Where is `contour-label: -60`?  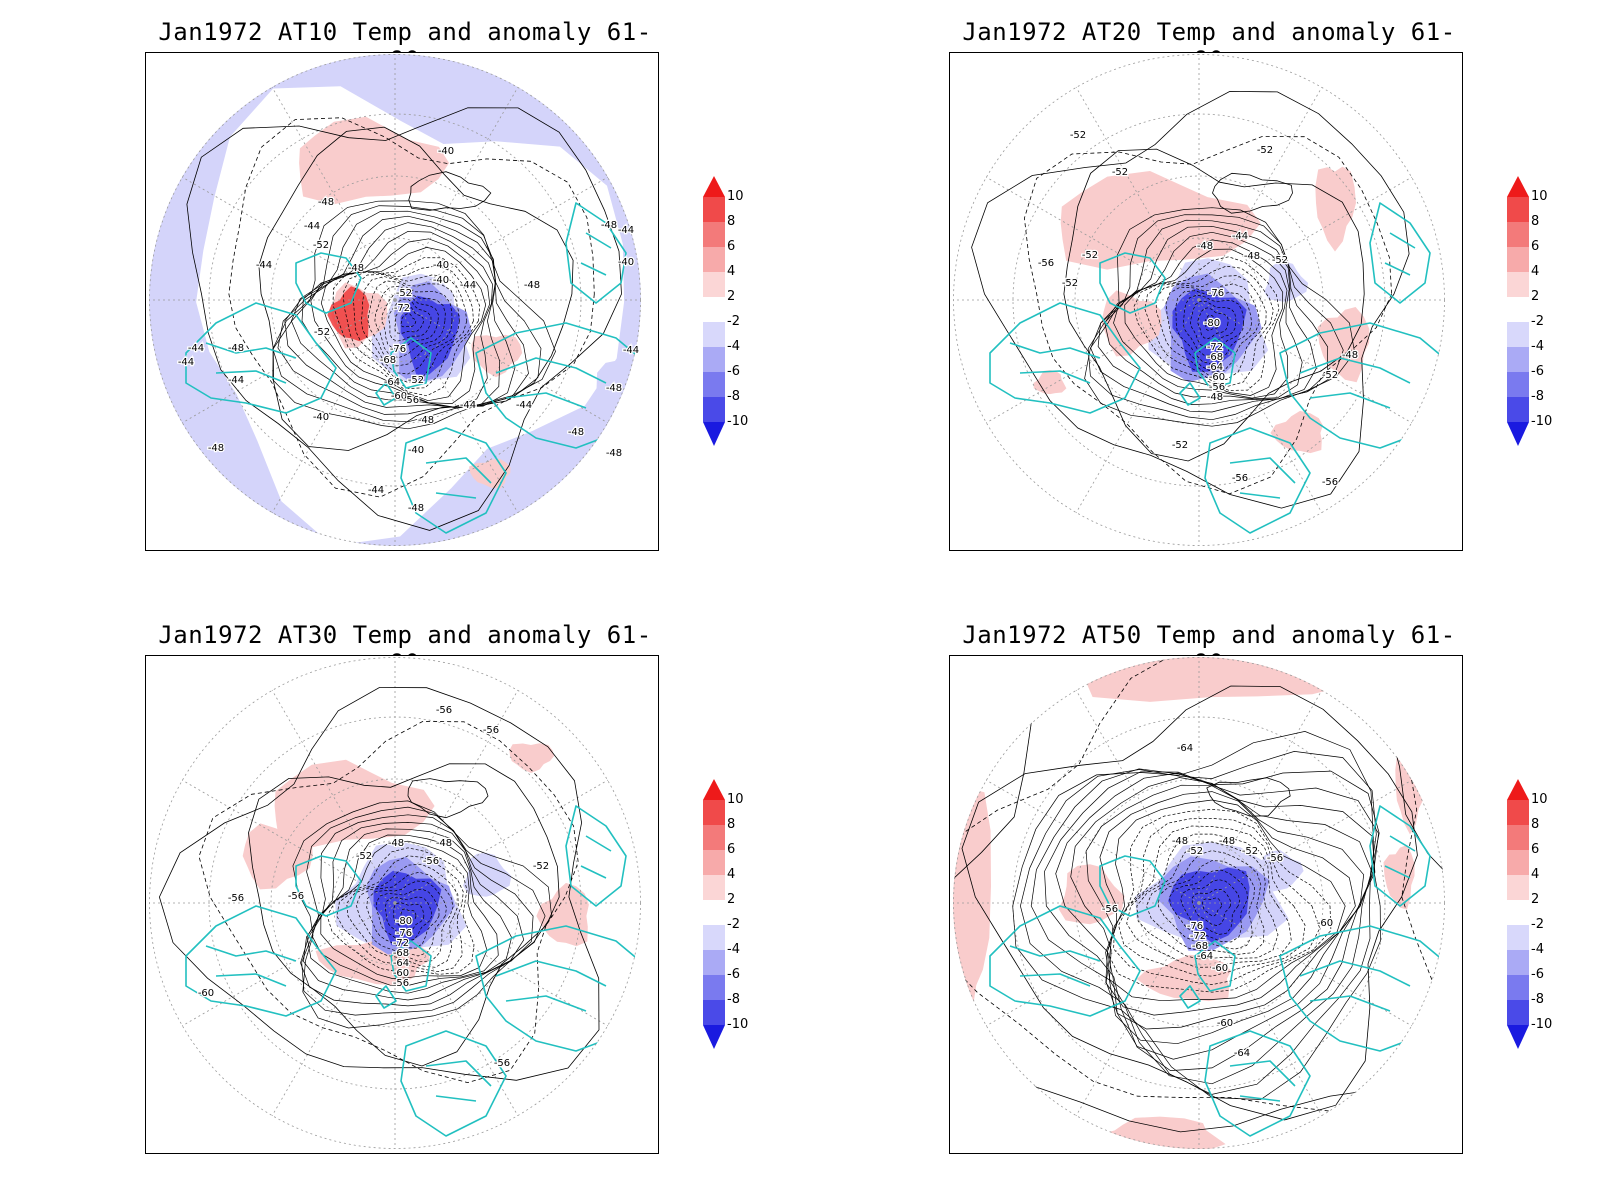 contour-label: -60 is located at coordinates (1225, 1023).